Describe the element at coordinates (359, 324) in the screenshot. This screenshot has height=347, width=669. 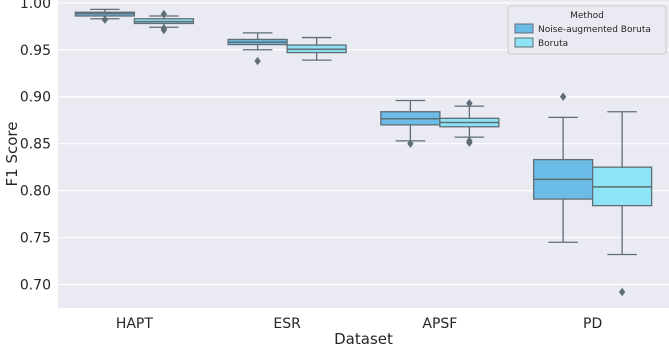
I see `x-axis-ticks: HAPT ESR APSF PD` at that location.